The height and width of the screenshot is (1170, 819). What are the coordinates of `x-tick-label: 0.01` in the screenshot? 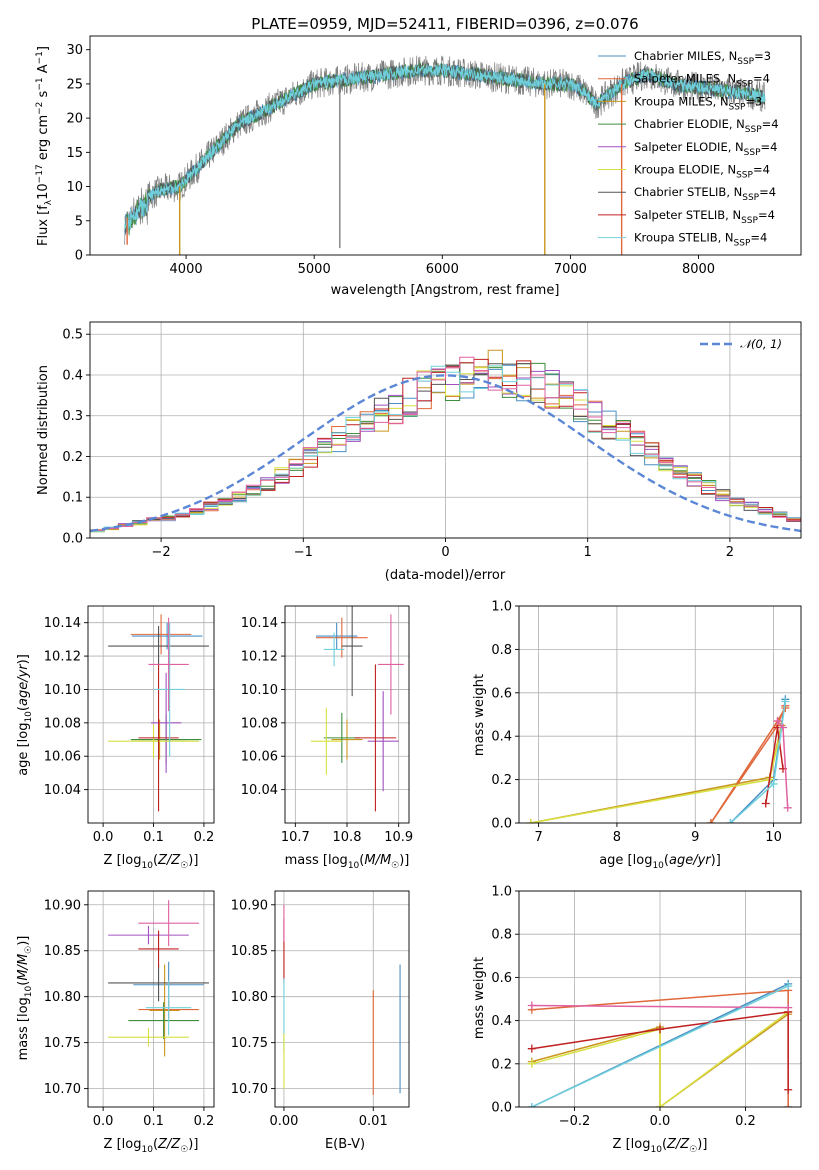 It's located at (373, 1121).